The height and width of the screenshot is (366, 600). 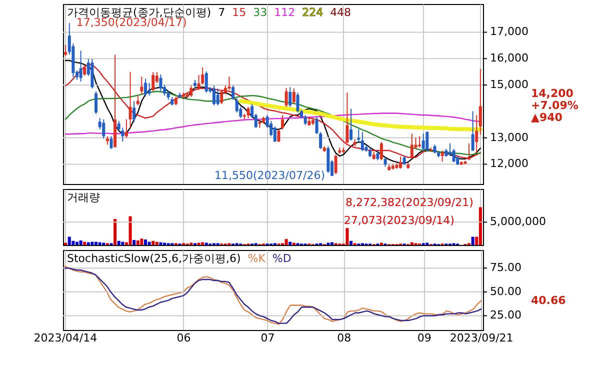 I want to click on y-tick-label: 50.00, so click(x=506, y=291).